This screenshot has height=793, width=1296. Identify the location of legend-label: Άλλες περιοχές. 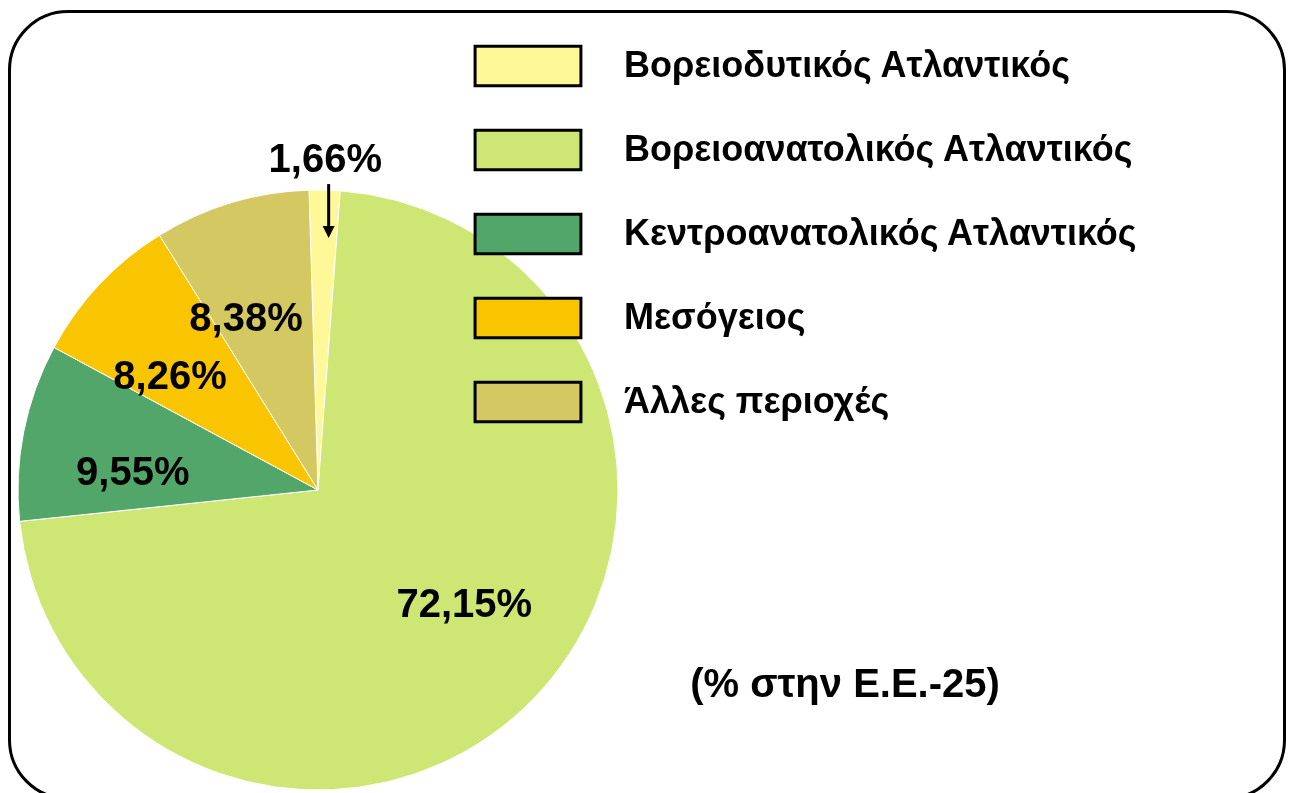
(757, 400).